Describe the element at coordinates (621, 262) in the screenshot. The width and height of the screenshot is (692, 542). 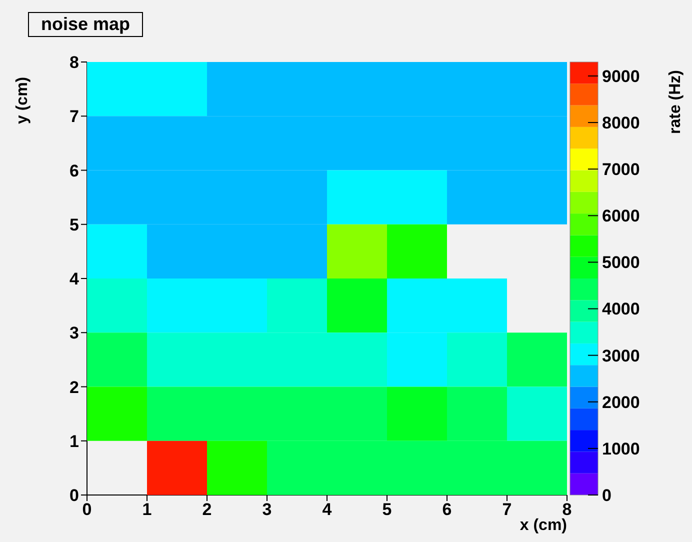
I see `color-bar-label: 5000` at that location.